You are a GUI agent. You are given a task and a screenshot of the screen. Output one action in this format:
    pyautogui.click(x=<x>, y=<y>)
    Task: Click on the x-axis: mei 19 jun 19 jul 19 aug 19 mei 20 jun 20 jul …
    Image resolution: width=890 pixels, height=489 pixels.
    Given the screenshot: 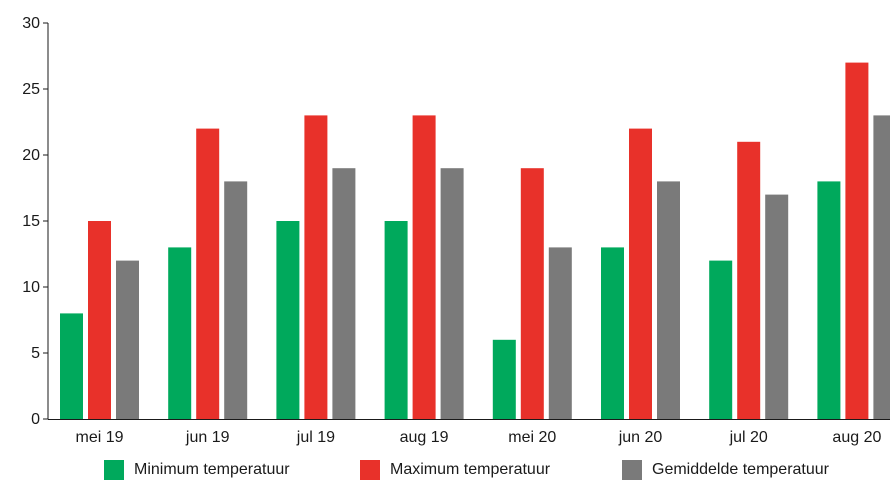 What is the action you would take?
    pyautogui.click(x=469, y=432)
    